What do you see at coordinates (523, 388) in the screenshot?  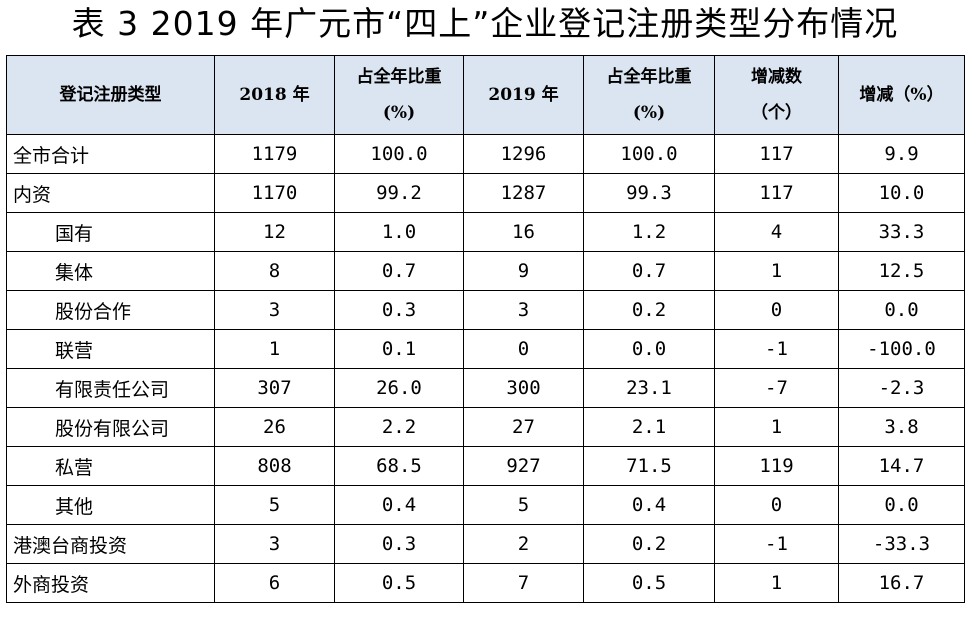 I see `cell-2019: 300` at bounding box center [523, 388].